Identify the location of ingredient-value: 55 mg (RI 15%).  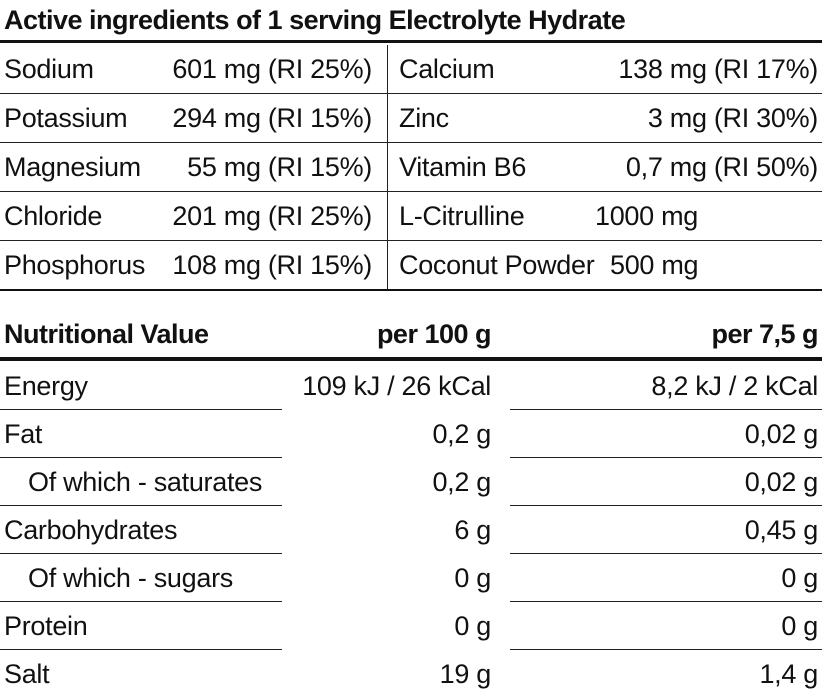
(279, 167).